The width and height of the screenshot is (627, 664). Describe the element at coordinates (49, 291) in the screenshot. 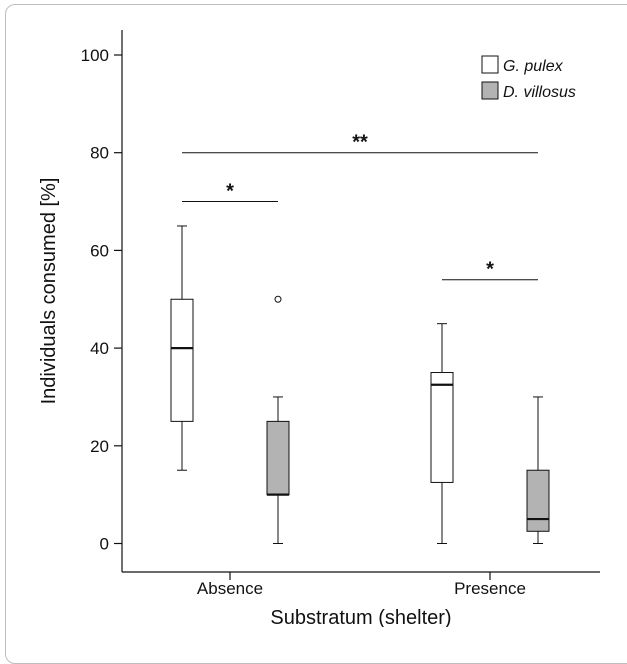

I see `y-axis-title: Individuals consumed [%]` at that location.